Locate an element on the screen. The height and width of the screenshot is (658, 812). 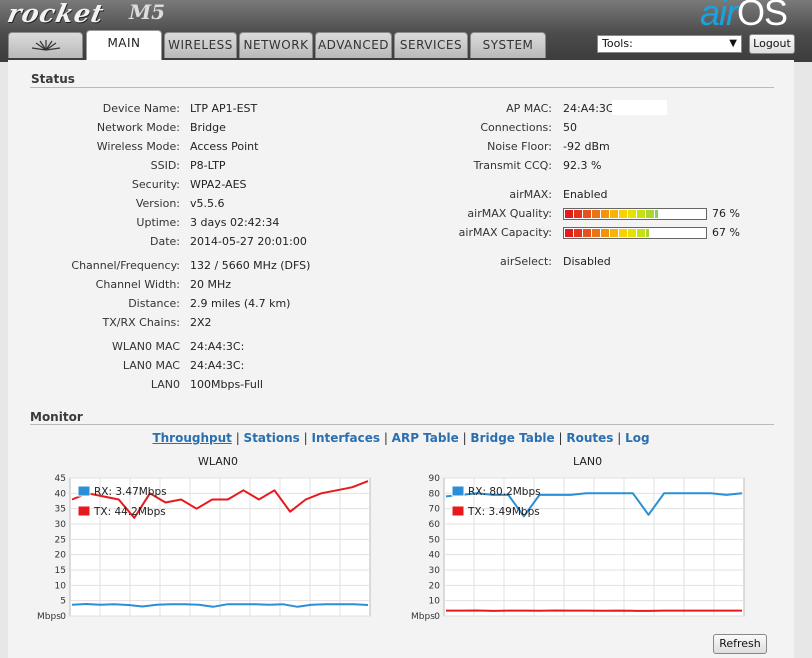
value-airmax: Enabled is located at coordinates (585, 194).